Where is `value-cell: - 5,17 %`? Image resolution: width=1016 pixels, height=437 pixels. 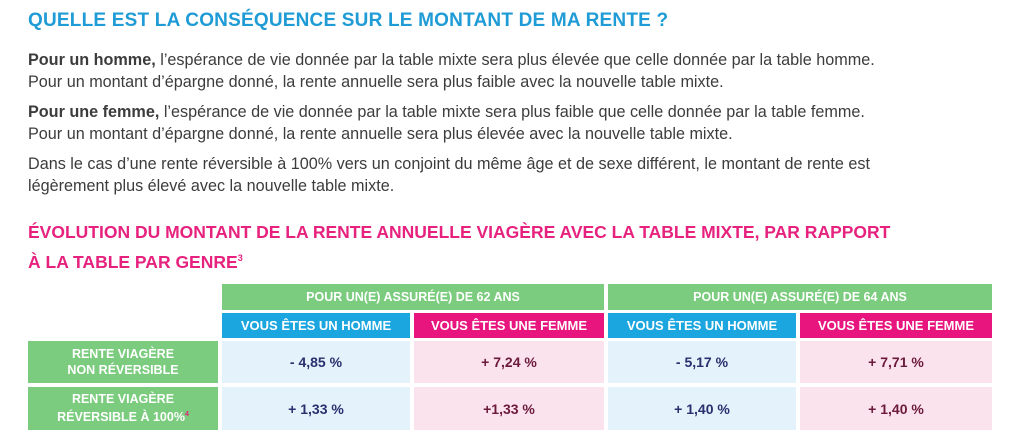 value-cell: - 5,17 % is located at coordinates (702, 362).